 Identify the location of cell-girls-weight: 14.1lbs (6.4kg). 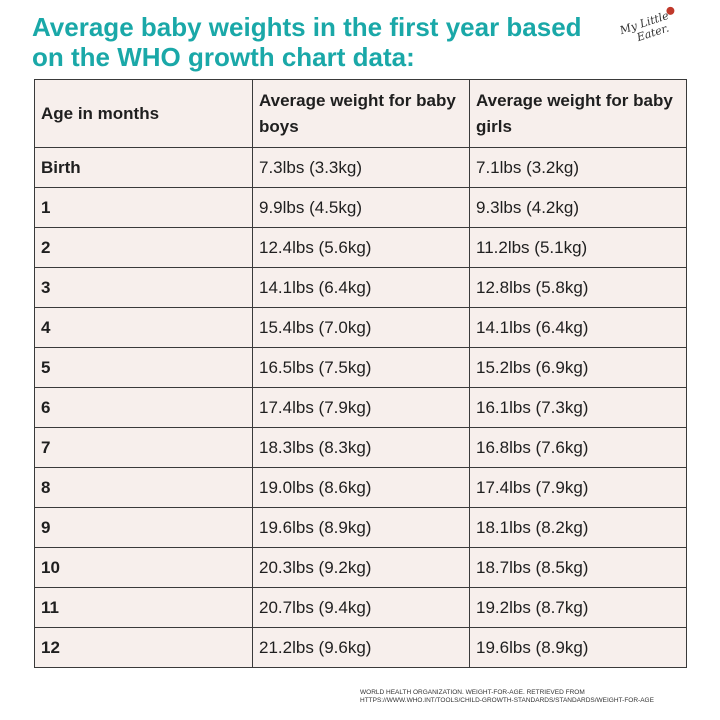
(578, 327).